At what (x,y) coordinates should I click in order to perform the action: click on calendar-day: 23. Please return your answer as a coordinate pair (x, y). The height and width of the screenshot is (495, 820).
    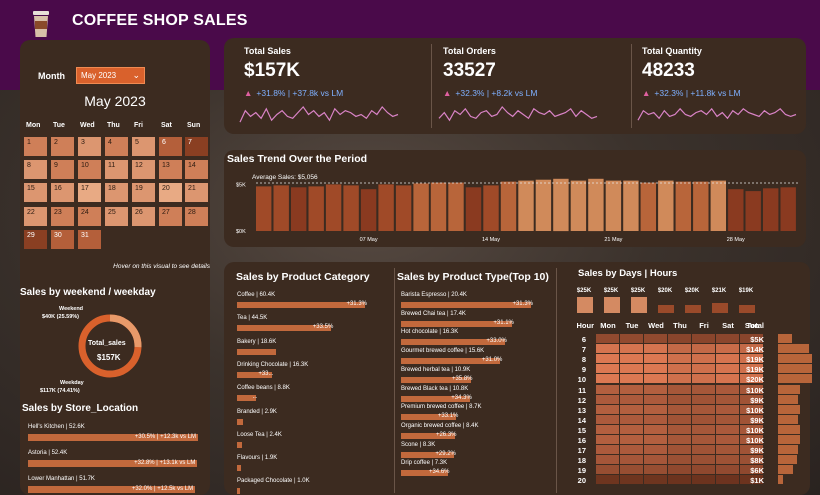
    Looking at the image, I should click on (62, 216).